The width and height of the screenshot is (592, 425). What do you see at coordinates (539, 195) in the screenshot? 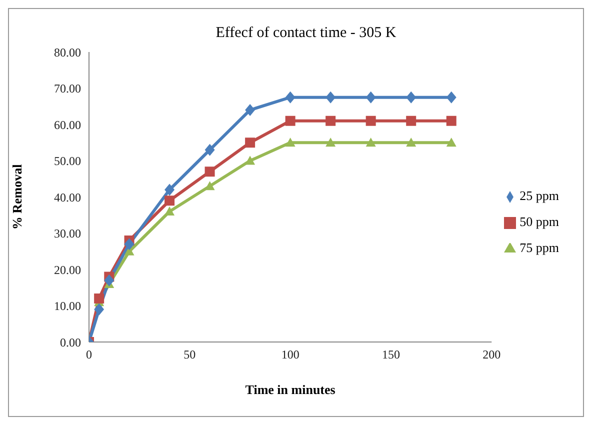
I see `legend-label: 25 ppm` at bounding box center [539, 195].